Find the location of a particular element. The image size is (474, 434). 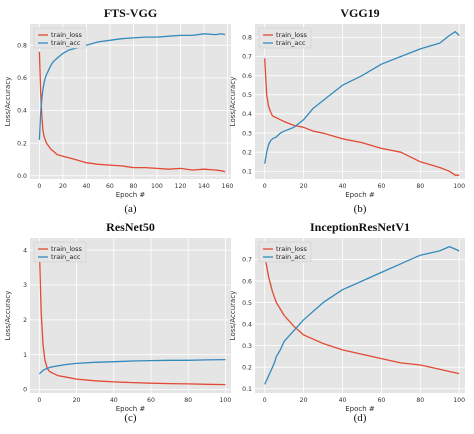

y-tick-label: 3 is located at coordinates (25, 285).